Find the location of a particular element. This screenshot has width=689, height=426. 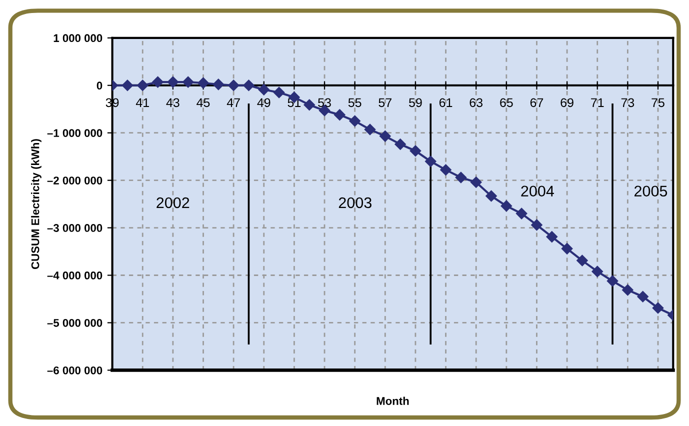

x-tick-label: 57 is located at coordinates (385, 103).